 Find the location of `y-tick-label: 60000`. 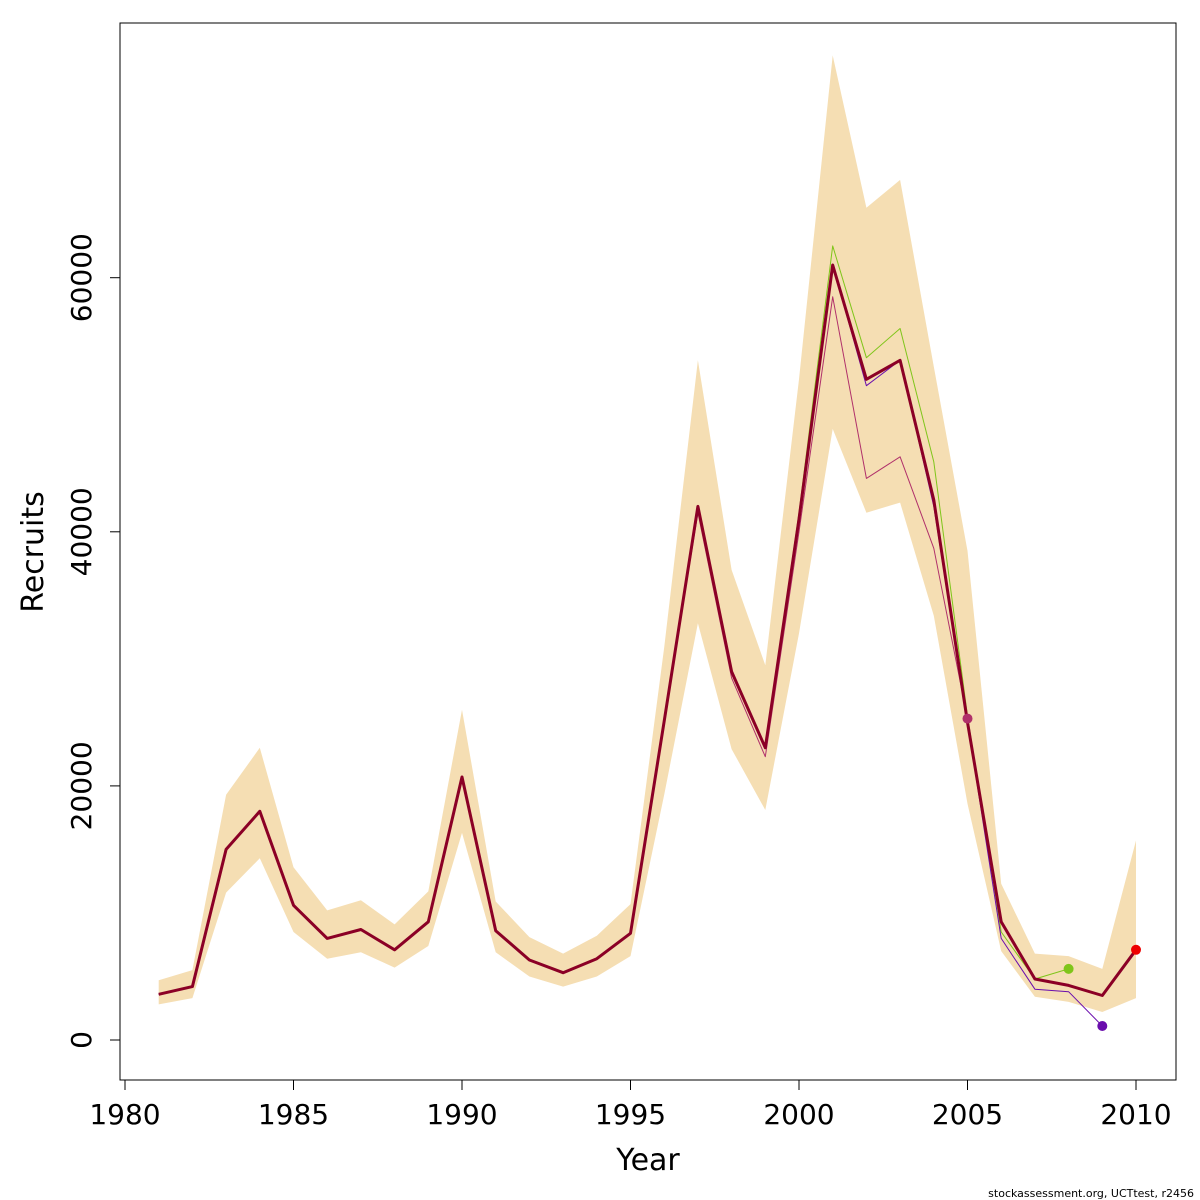

y-tick-label: 60000 is located at coordinates (81, 277).